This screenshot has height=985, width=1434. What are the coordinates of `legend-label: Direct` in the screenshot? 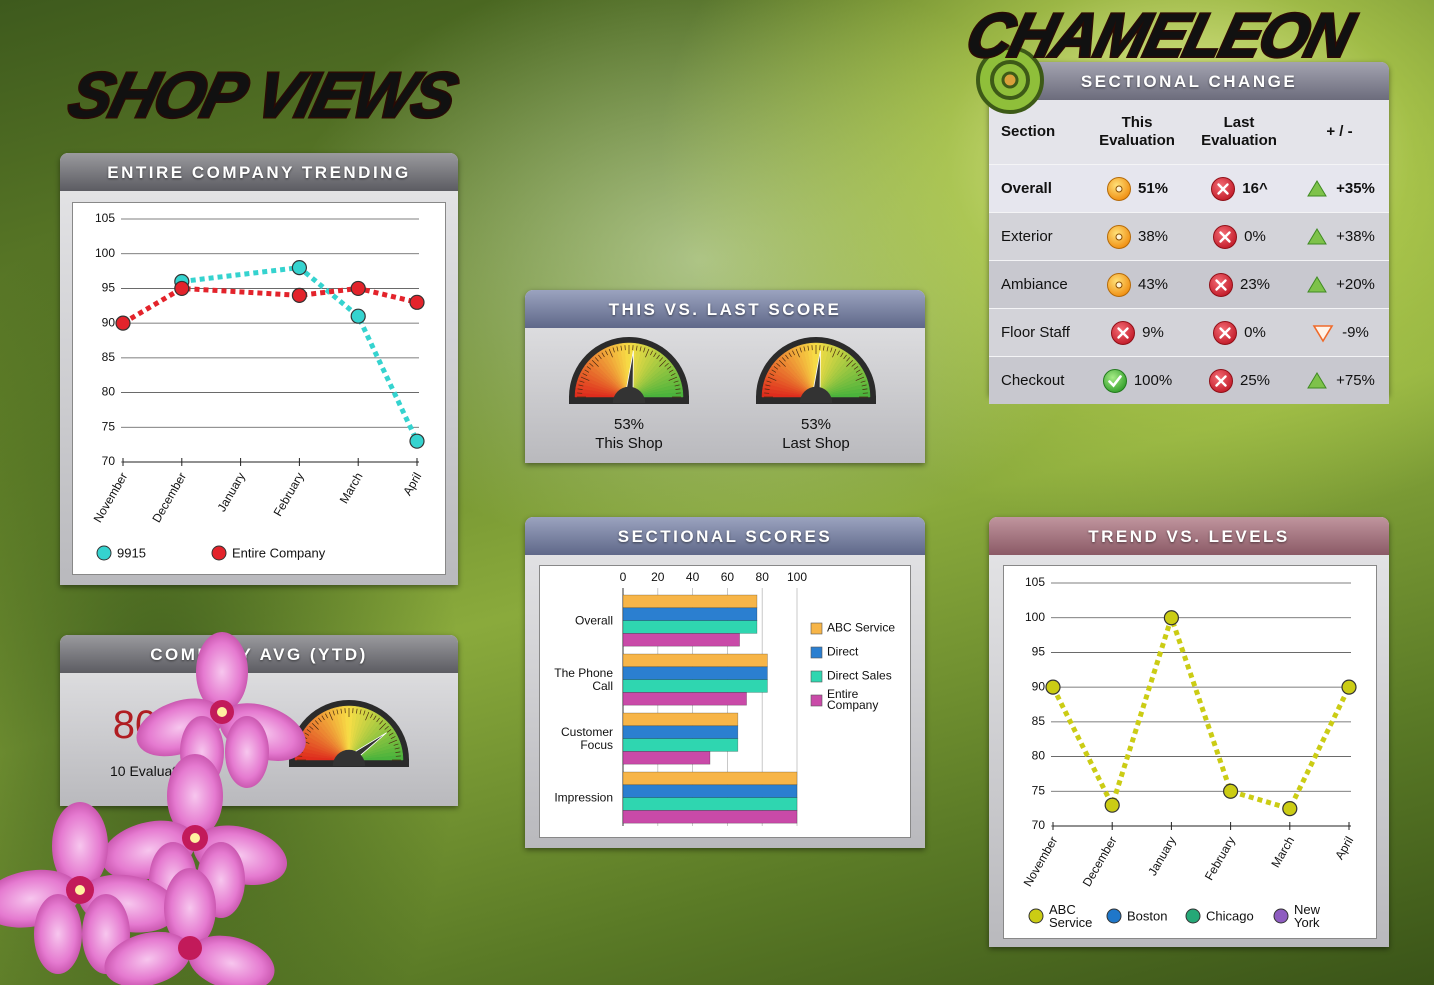 It's located at (843, 651).